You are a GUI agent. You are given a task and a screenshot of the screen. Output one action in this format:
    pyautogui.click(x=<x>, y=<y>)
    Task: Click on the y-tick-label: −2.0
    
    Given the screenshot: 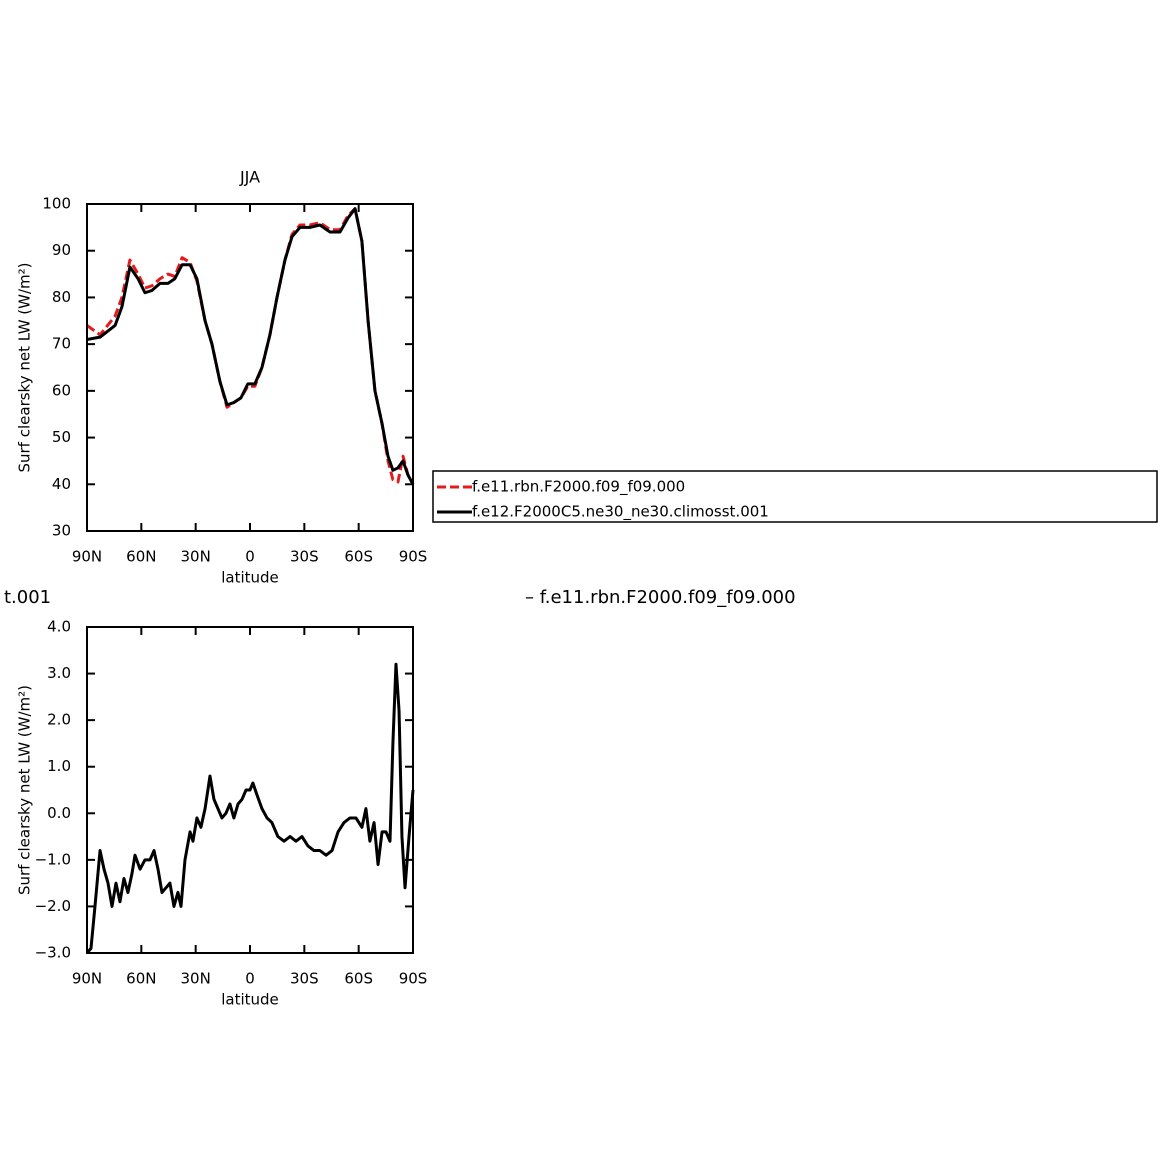 What is the action you would take?
    pyautogui.click(x=53, y=906)
    